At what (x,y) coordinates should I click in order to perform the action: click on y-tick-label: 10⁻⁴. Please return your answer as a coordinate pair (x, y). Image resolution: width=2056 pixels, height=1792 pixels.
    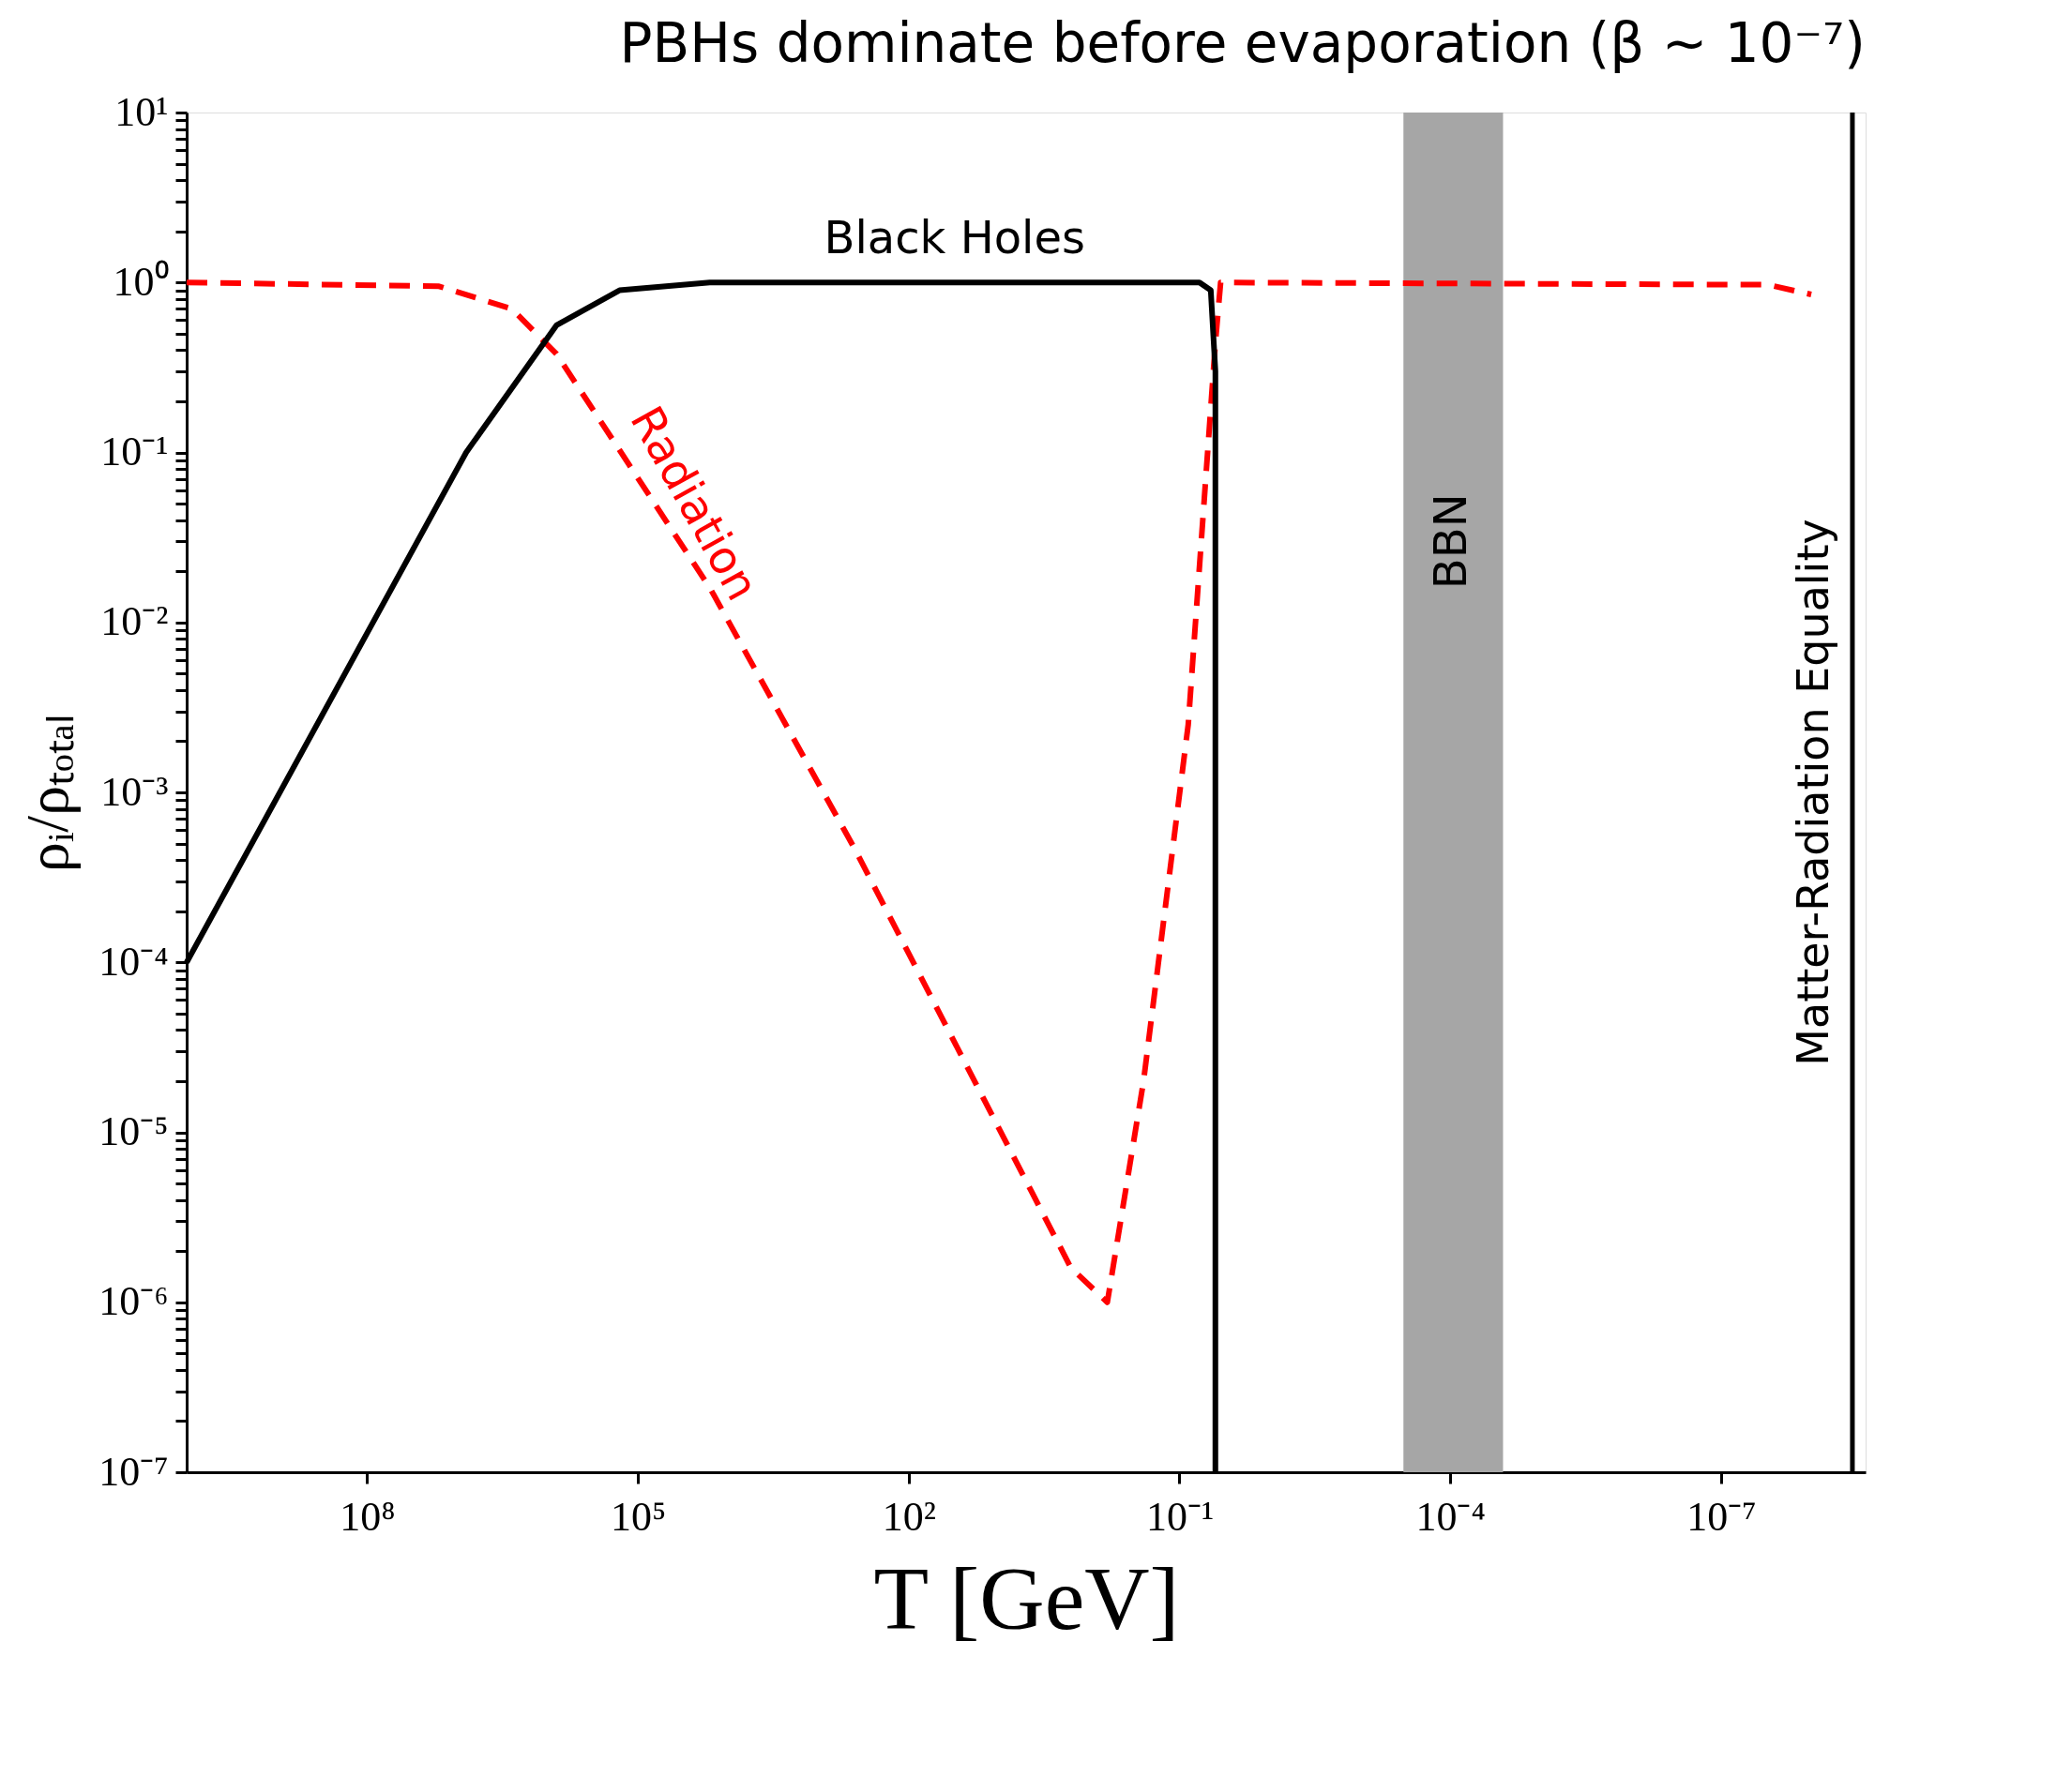
    Looking at the image, I should click on (133, 961).